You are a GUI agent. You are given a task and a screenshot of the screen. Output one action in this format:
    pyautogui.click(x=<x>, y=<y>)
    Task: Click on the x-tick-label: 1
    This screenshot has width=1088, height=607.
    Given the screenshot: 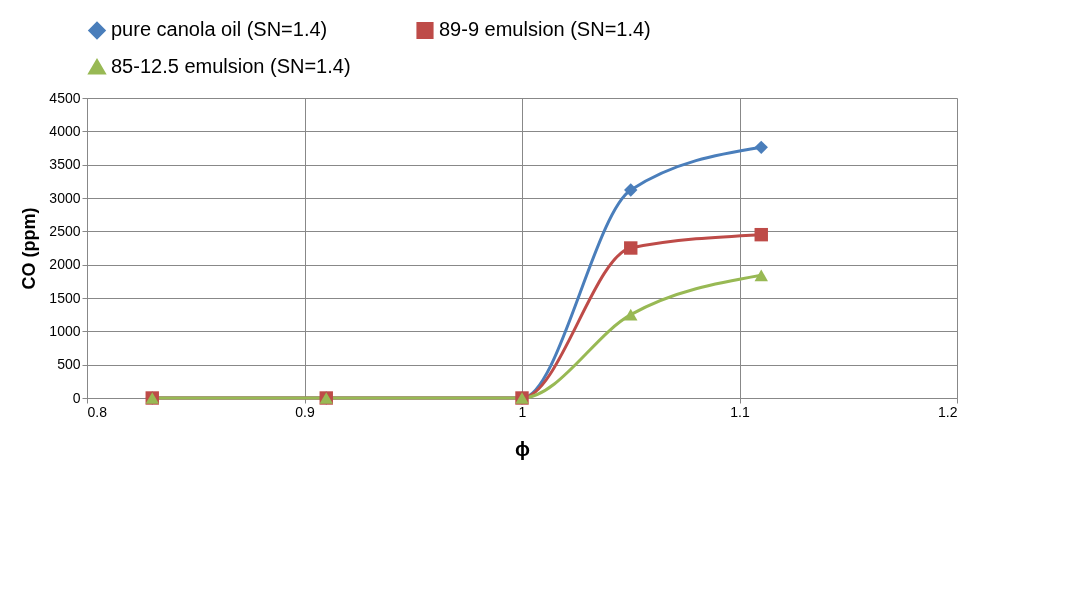 What is the action you would take?
    pyautogui.click(x=522, y=411)
    